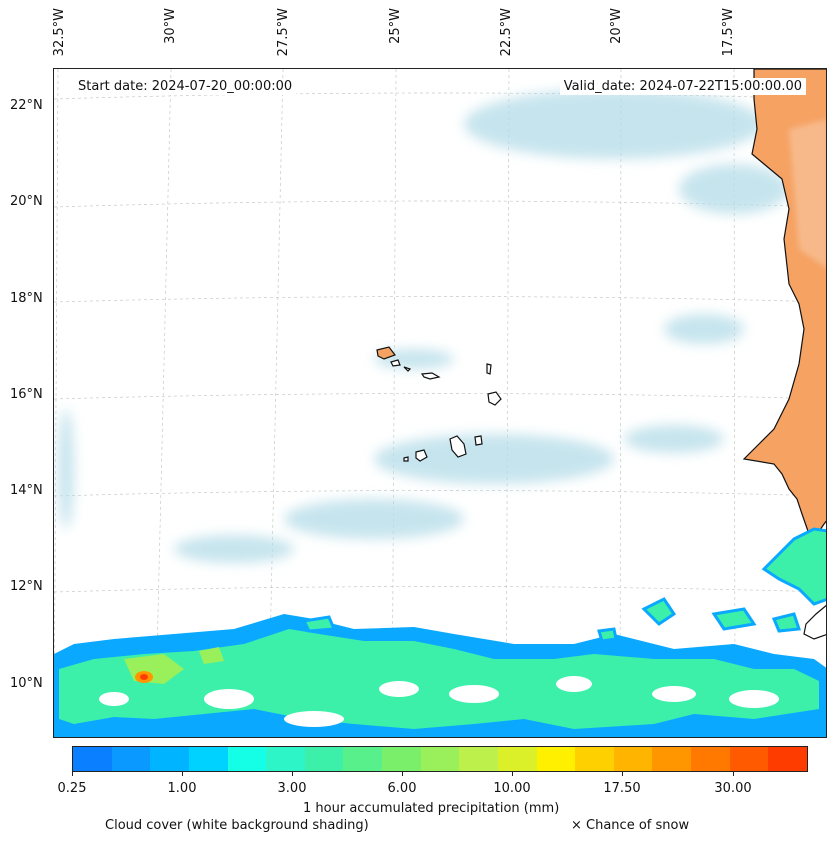 This screenshot has width=837, height=844. I want to click on island-santo-antao, so click(386, 353).